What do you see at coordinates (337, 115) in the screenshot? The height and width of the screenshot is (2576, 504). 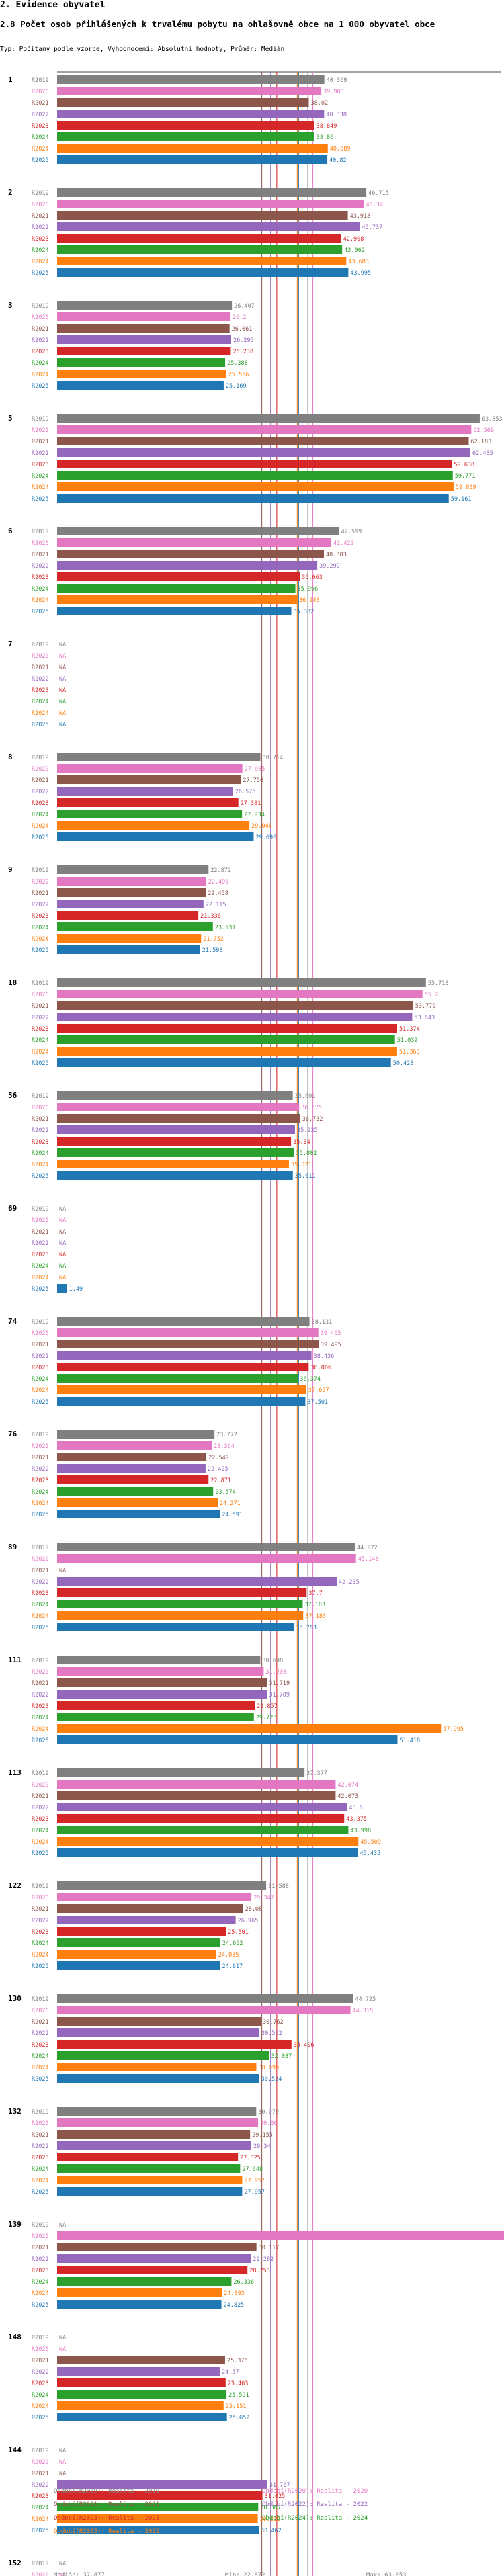 I see `bar-value-label: 40.338` at bounding box center [337, 115].